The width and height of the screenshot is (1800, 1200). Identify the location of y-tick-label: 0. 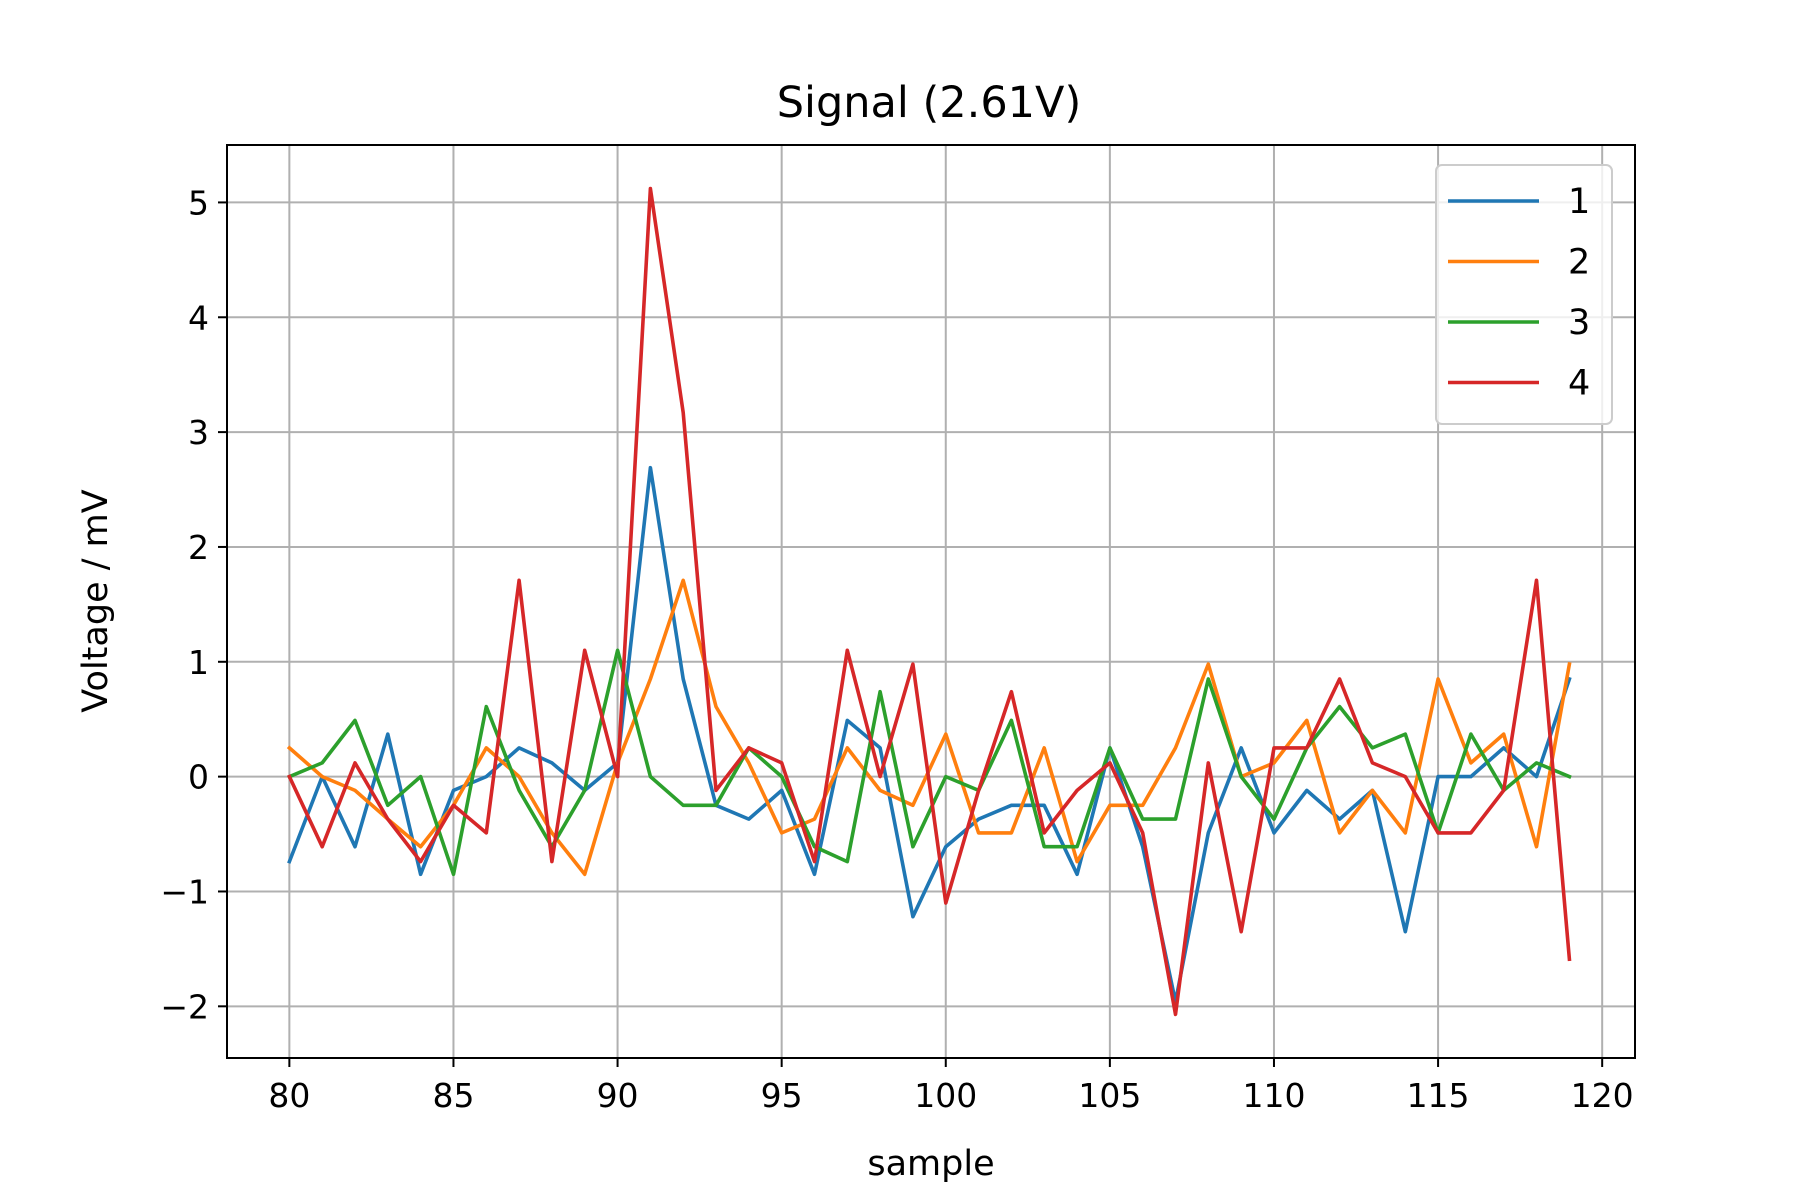
(198, 777).